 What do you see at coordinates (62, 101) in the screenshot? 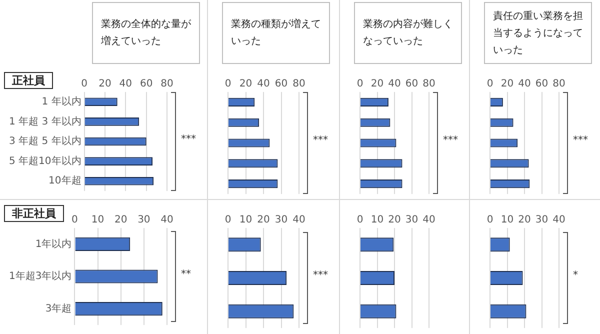
I see `y-tick-label: 1 年以内` at bounding box center [62, 101].